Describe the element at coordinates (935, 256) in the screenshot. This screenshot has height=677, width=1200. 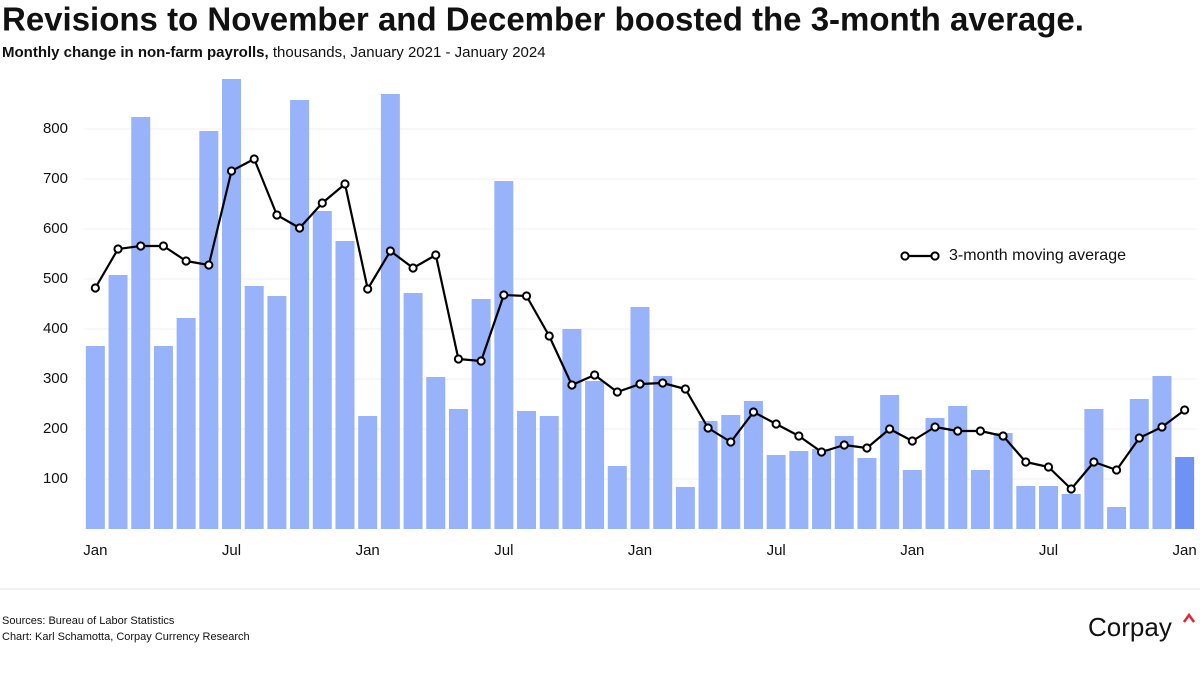
I see `legend-marker` at that location.